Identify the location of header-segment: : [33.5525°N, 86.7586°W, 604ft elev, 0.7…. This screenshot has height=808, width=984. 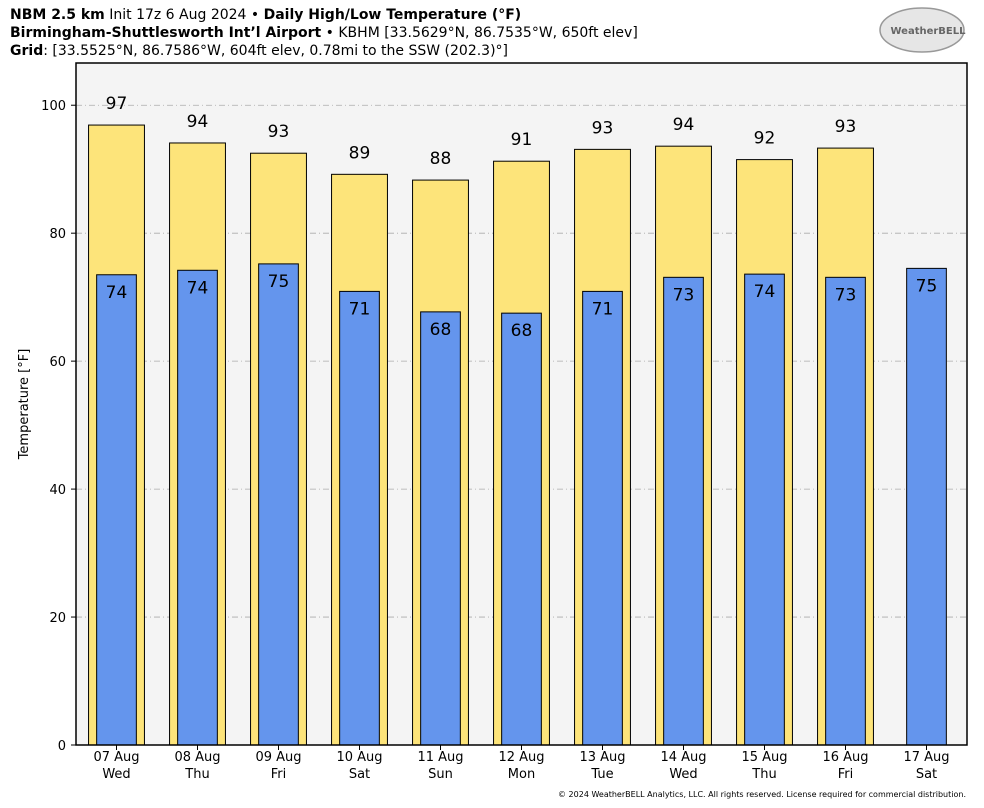
(275, 51).